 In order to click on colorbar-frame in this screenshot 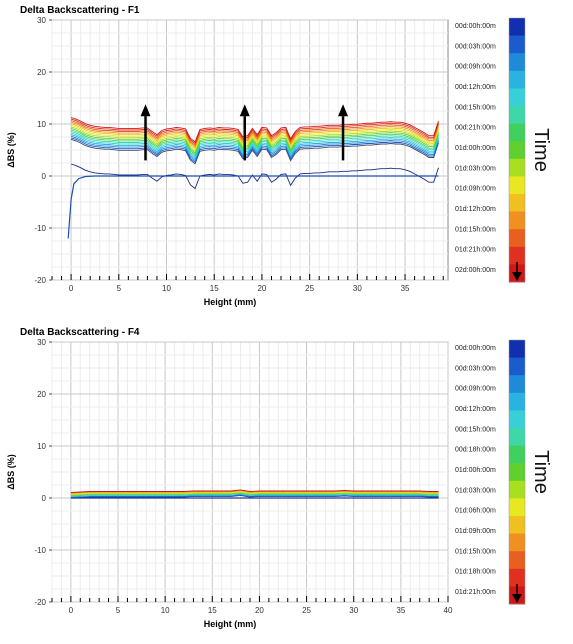, I will do `click(517, 150)`.